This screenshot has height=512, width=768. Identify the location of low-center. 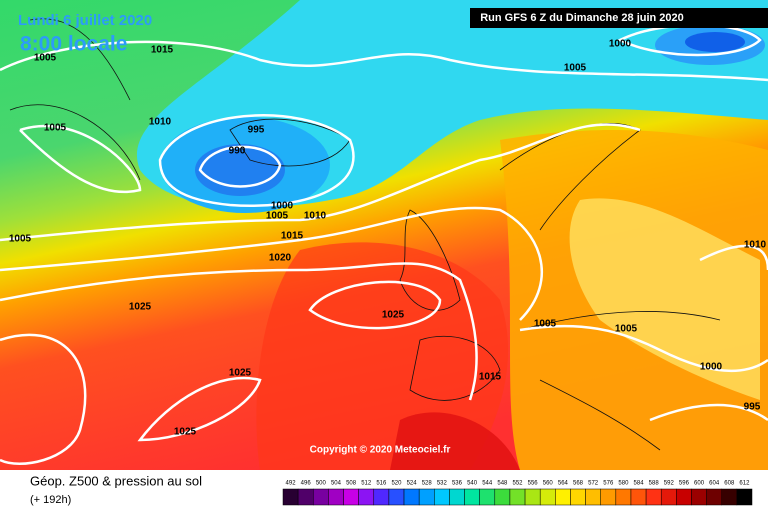
(715, 42).